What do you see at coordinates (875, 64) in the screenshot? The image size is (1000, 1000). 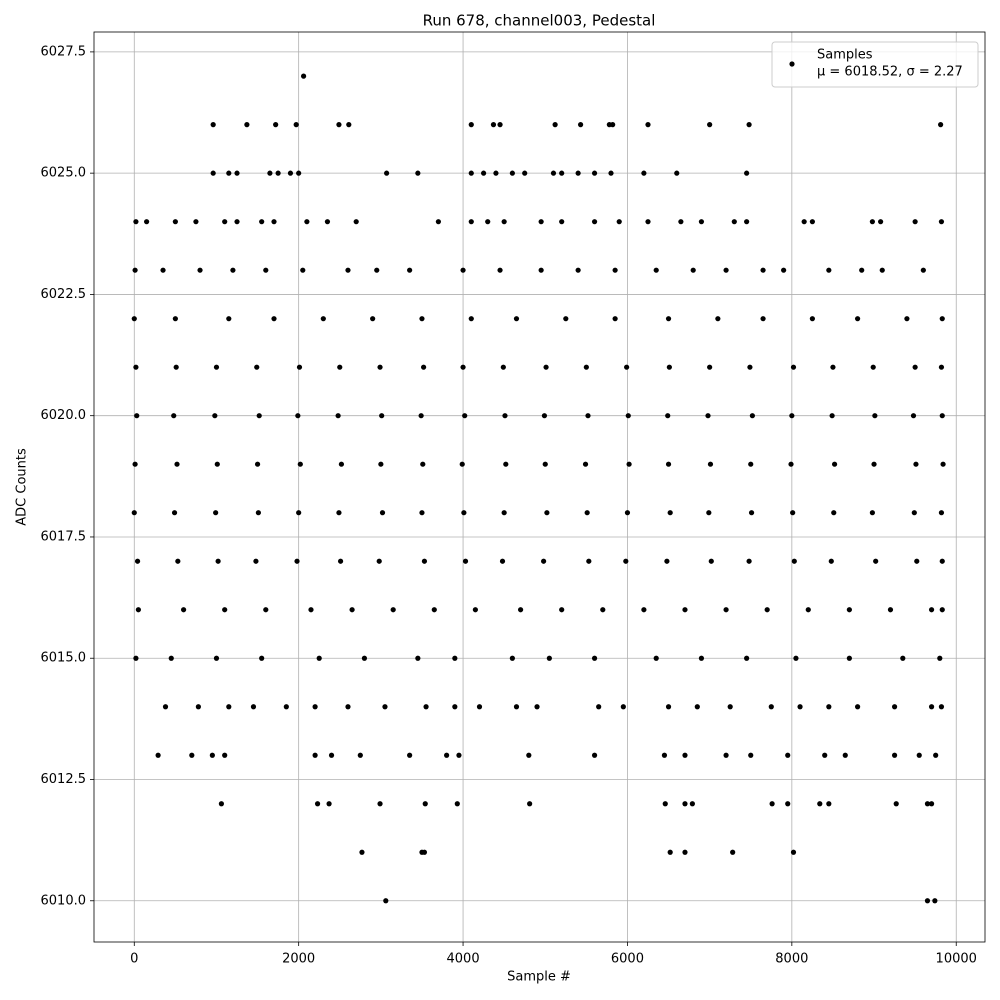 I see `legend: Samples μ = 6018.52, σ = 2.27` at bounding box center [875, 64].